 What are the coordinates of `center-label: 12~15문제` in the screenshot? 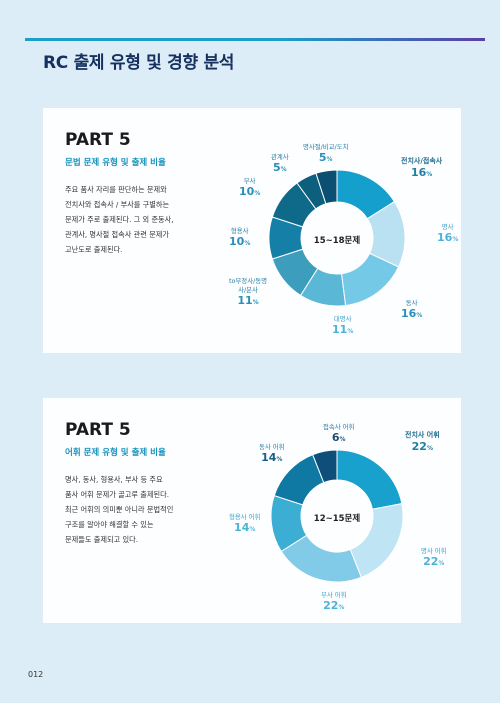 It's located at (337, 519).